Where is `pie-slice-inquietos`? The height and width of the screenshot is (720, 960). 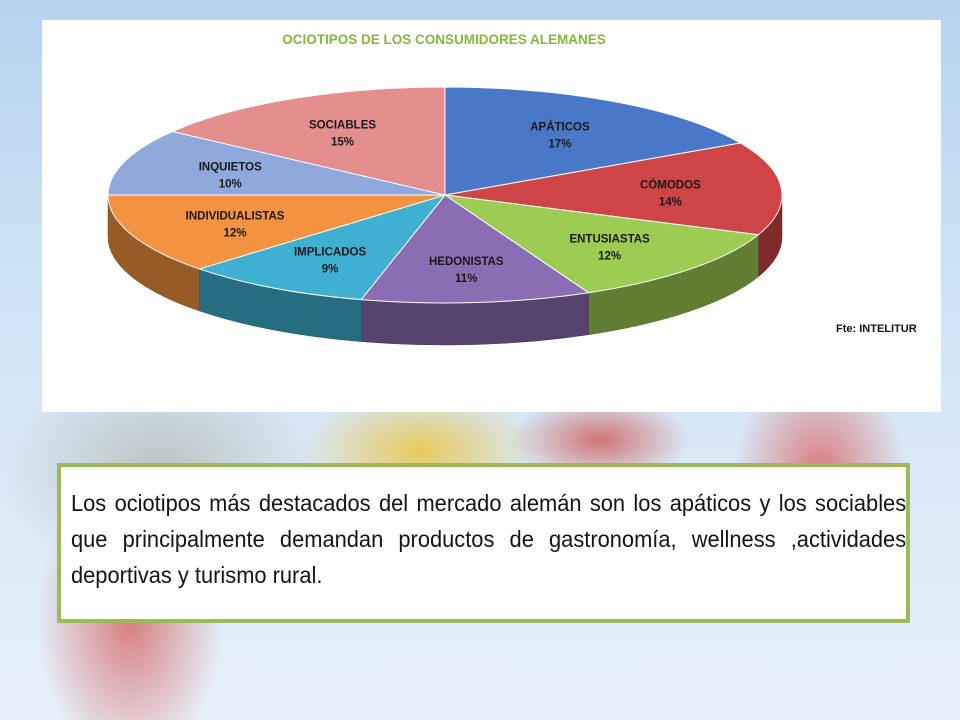
pie-slice-inquietos is located at coordinates (276, 163).